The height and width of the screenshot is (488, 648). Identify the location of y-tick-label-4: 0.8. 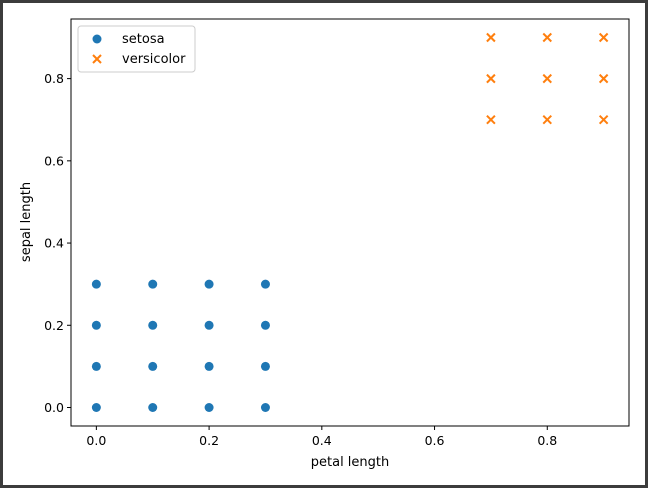
(54, 78).